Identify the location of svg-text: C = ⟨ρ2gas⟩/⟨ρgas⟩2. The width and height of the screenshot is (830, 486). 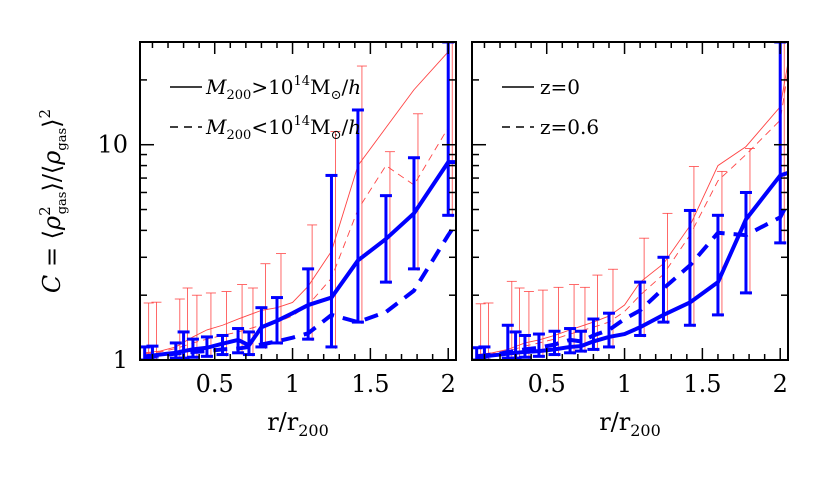
(53, 201).